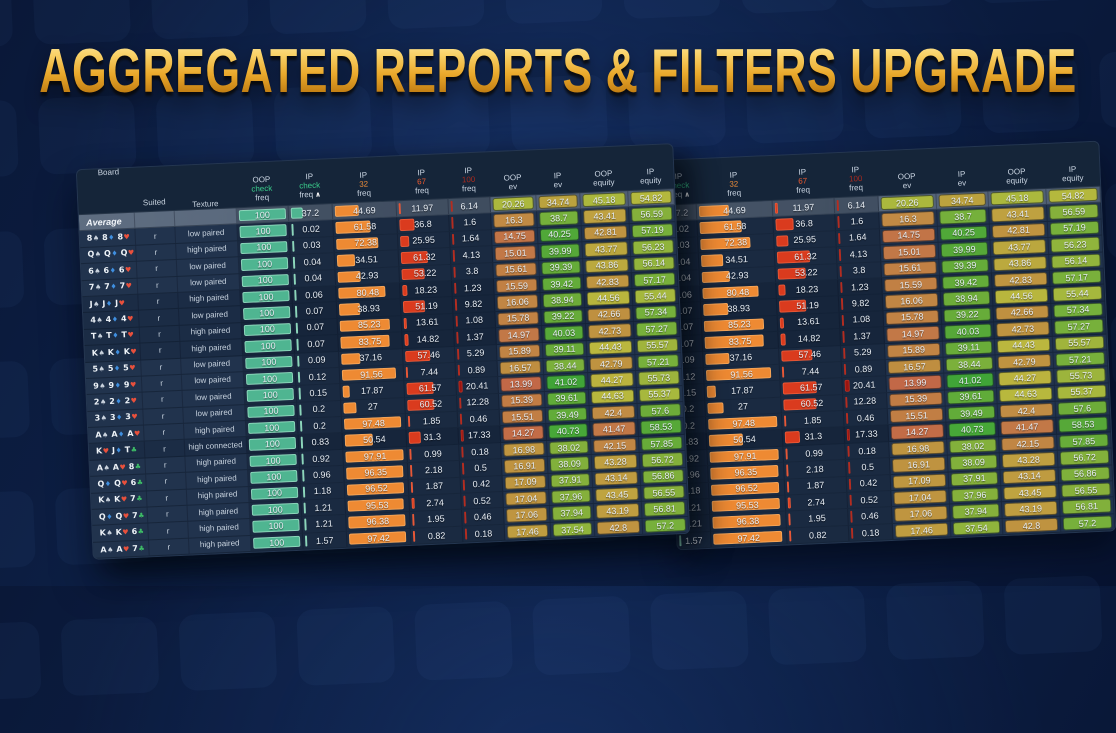  What do you see at coordinates (558, 201) in the screenshot?
I see `cell-ip-ev: 34.74` at bounding box center [558, 201].